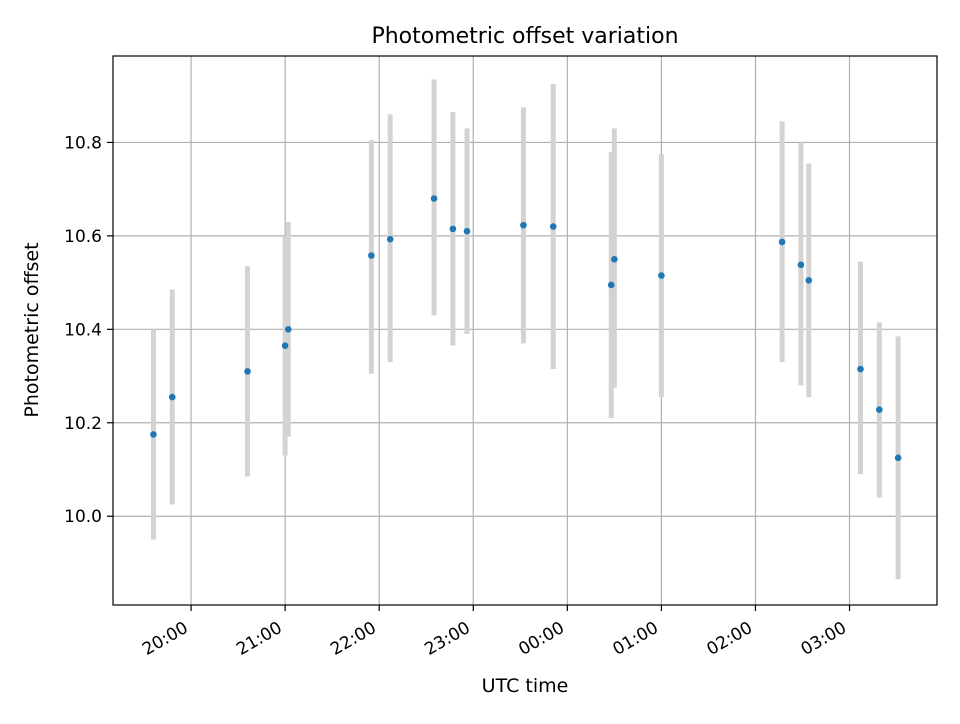 The image size is (960, 724). Describe the element at coordinates (525, 686) in the screenshot. I see `x-axis-label: UTC time` at that location.